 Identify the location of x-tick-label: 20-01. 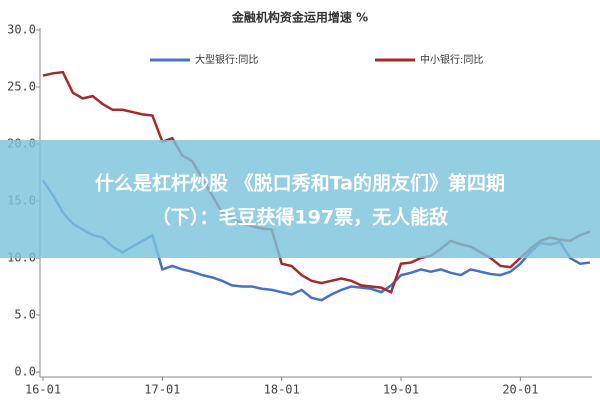
(520, 390).